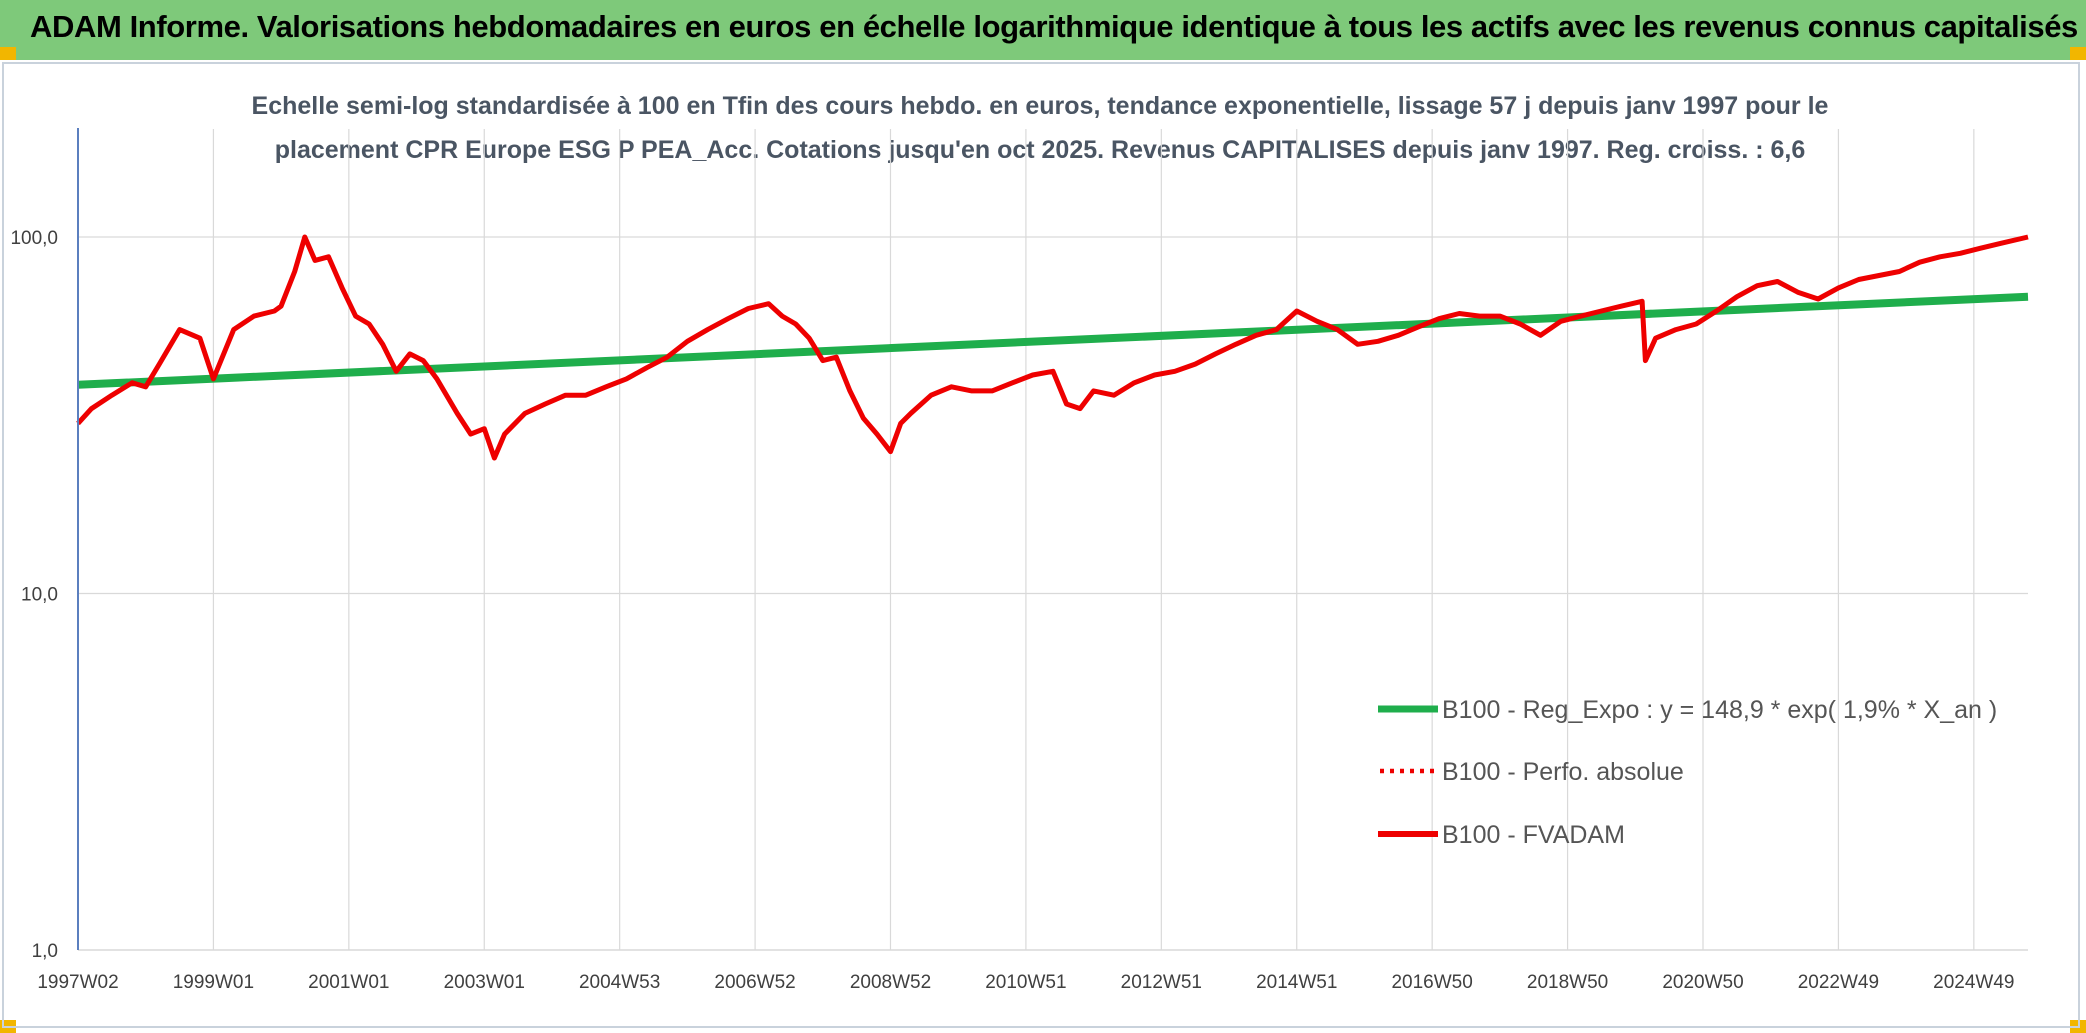 This screenshot has height=1033, width=2086. What do you see at coordinates (754, 982) in the screenshot?
I see `x-tick-label: 2006W52` at bounding box center [754, 982].